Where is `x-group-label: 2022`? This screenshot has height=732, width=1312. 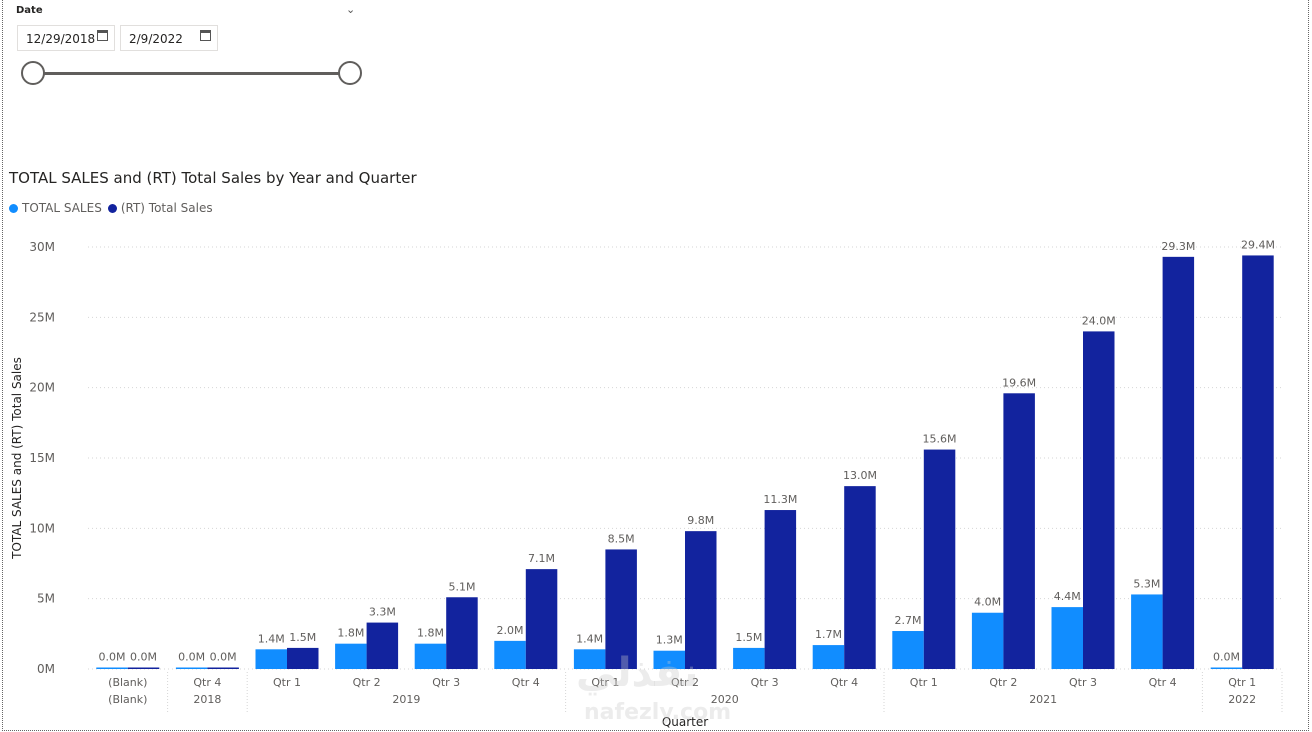 x-group-label: 2022 is located at coordinates (1242, 699).